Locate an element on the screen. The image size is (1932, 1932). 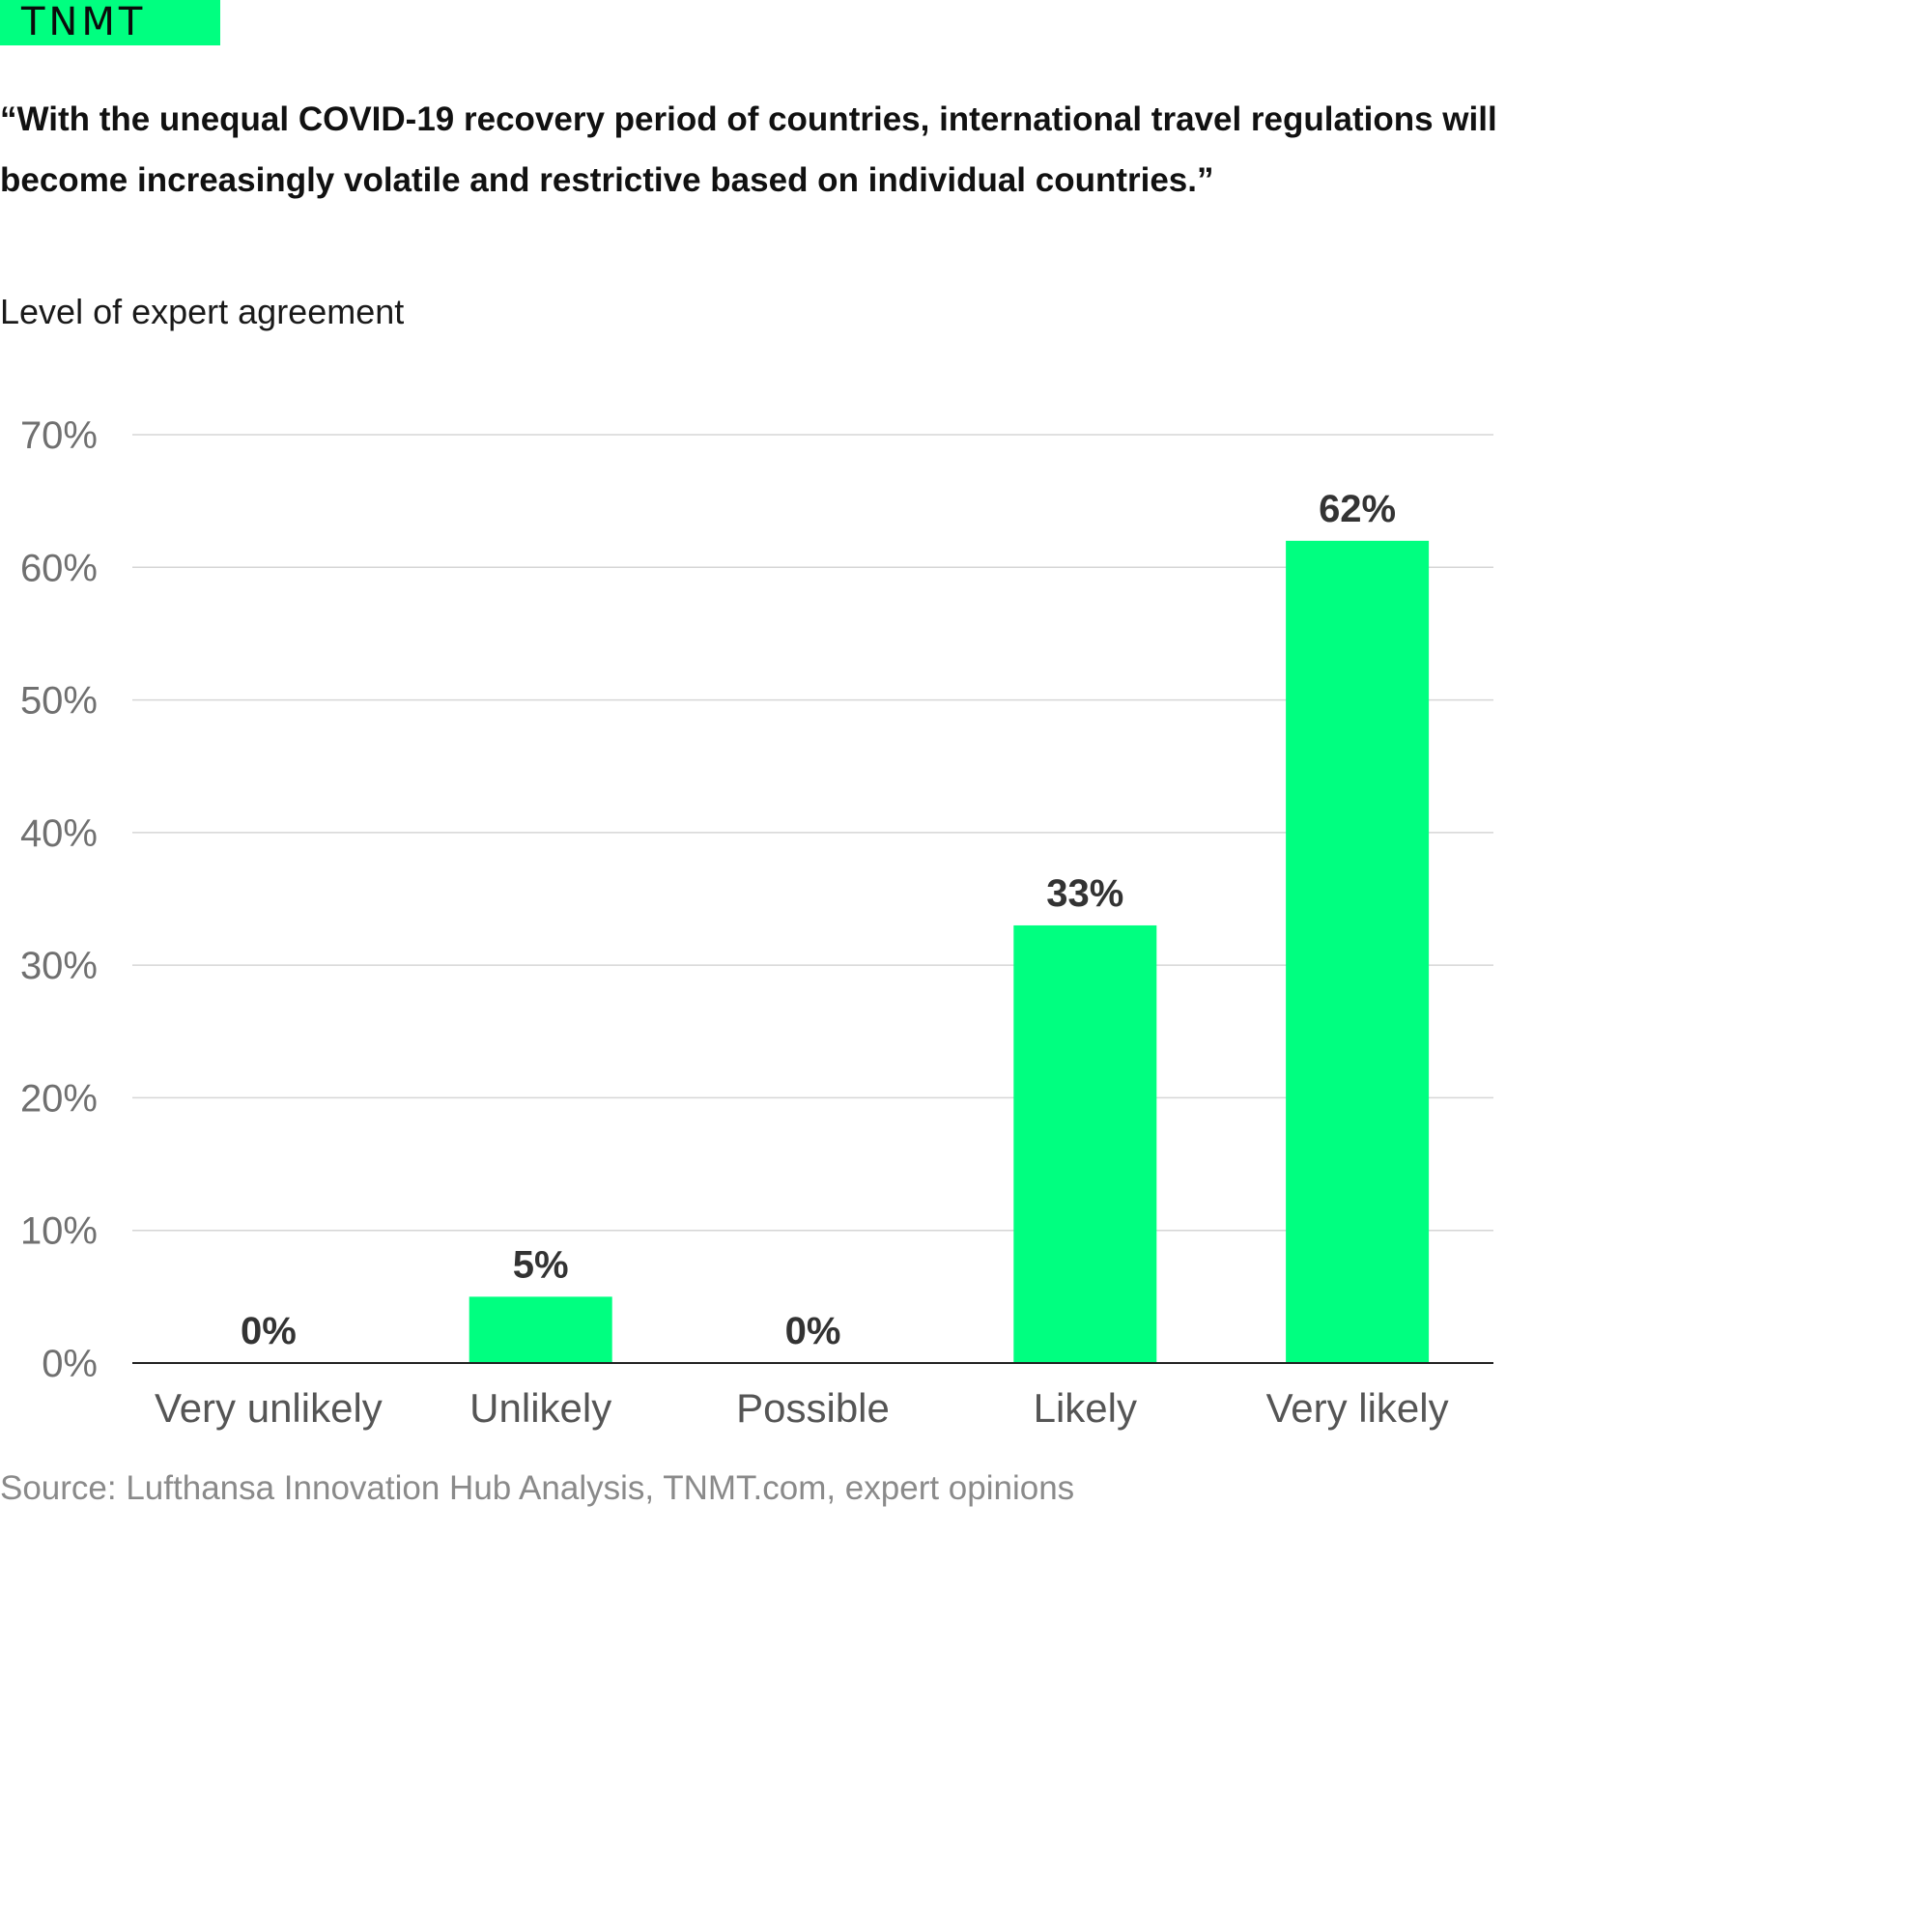
bar-value-label: 5% is located at coordinates (541, 1264).